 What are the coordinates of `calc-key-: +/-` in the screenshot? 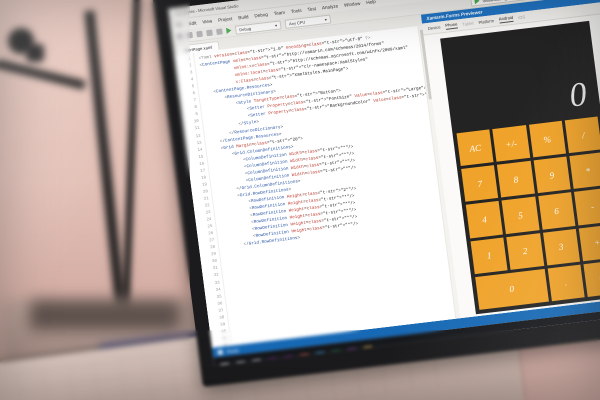 It's located at (511, 143).